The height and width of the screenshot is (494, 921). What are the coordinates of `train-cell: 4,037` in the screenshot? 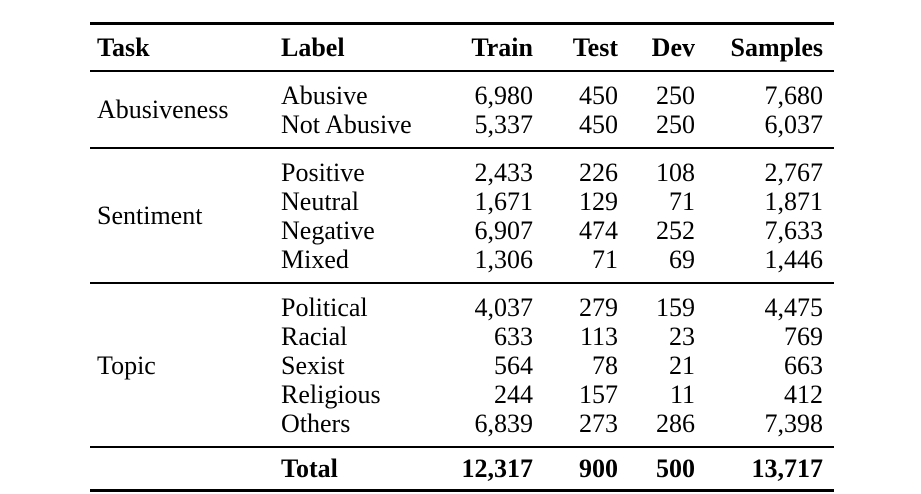 It's located at (504, 307).